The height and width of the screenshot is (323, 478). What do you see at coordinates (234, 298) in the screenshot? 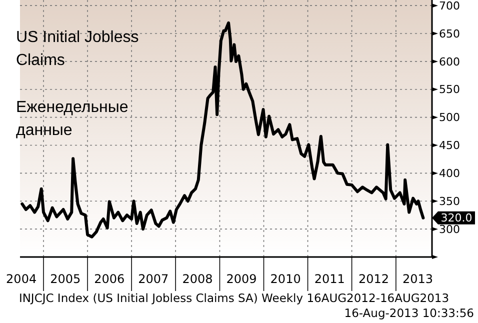
I see `text: INJCJC Index (US Initial Jobless Claims SA) Weekly 16AUG2012-16AUG2013` at bounding box center [234, 298].